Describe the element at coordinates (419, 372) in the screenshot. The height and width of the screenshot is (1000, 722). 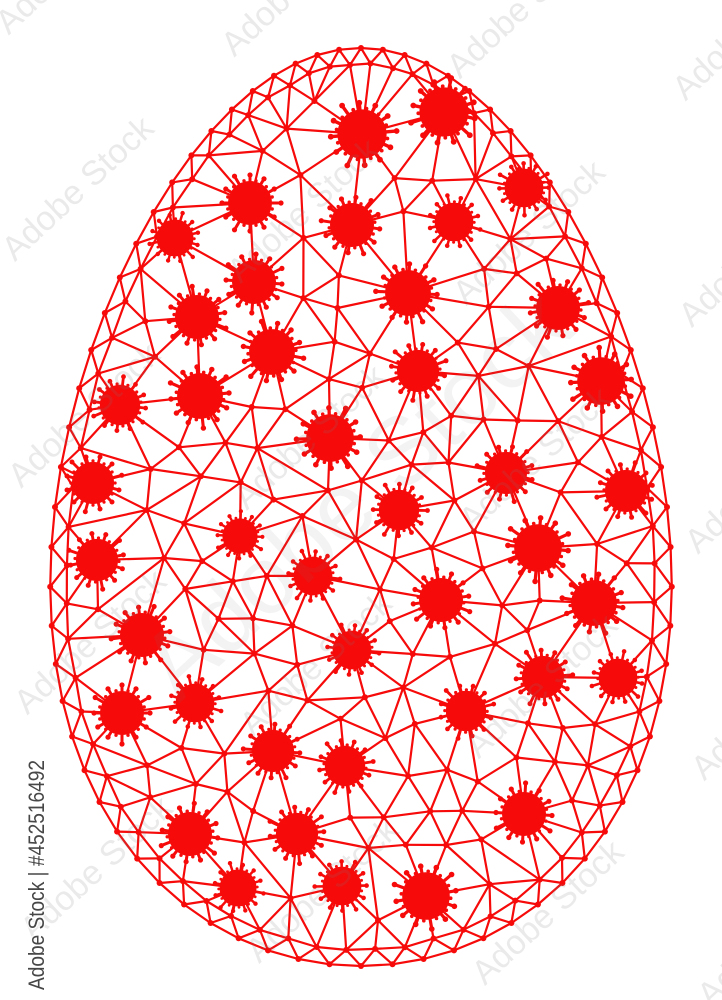
I see `coronavirus-icon` at that location.